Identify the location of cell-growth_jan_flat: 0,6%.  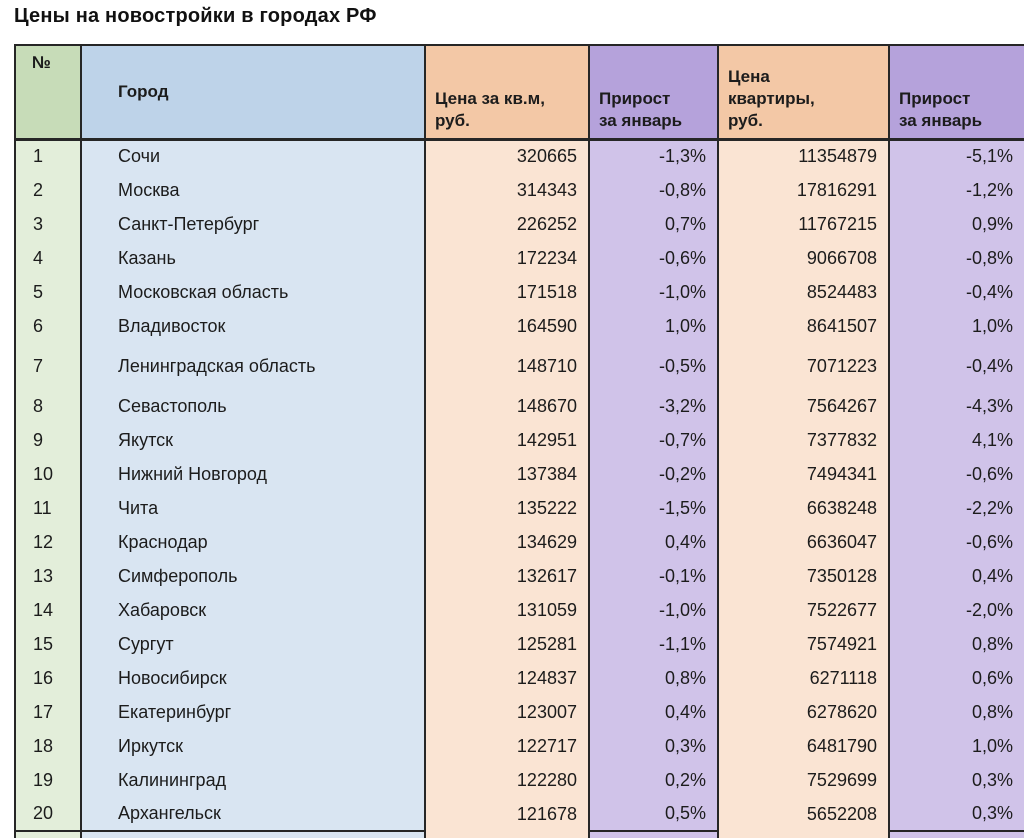
(956, 678).